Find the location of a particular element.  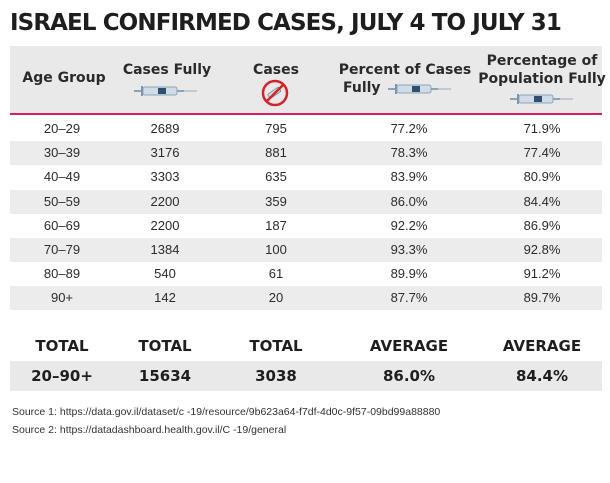

cell-pct-cases-fully: 87.7% is located at coordinates (409, 298).